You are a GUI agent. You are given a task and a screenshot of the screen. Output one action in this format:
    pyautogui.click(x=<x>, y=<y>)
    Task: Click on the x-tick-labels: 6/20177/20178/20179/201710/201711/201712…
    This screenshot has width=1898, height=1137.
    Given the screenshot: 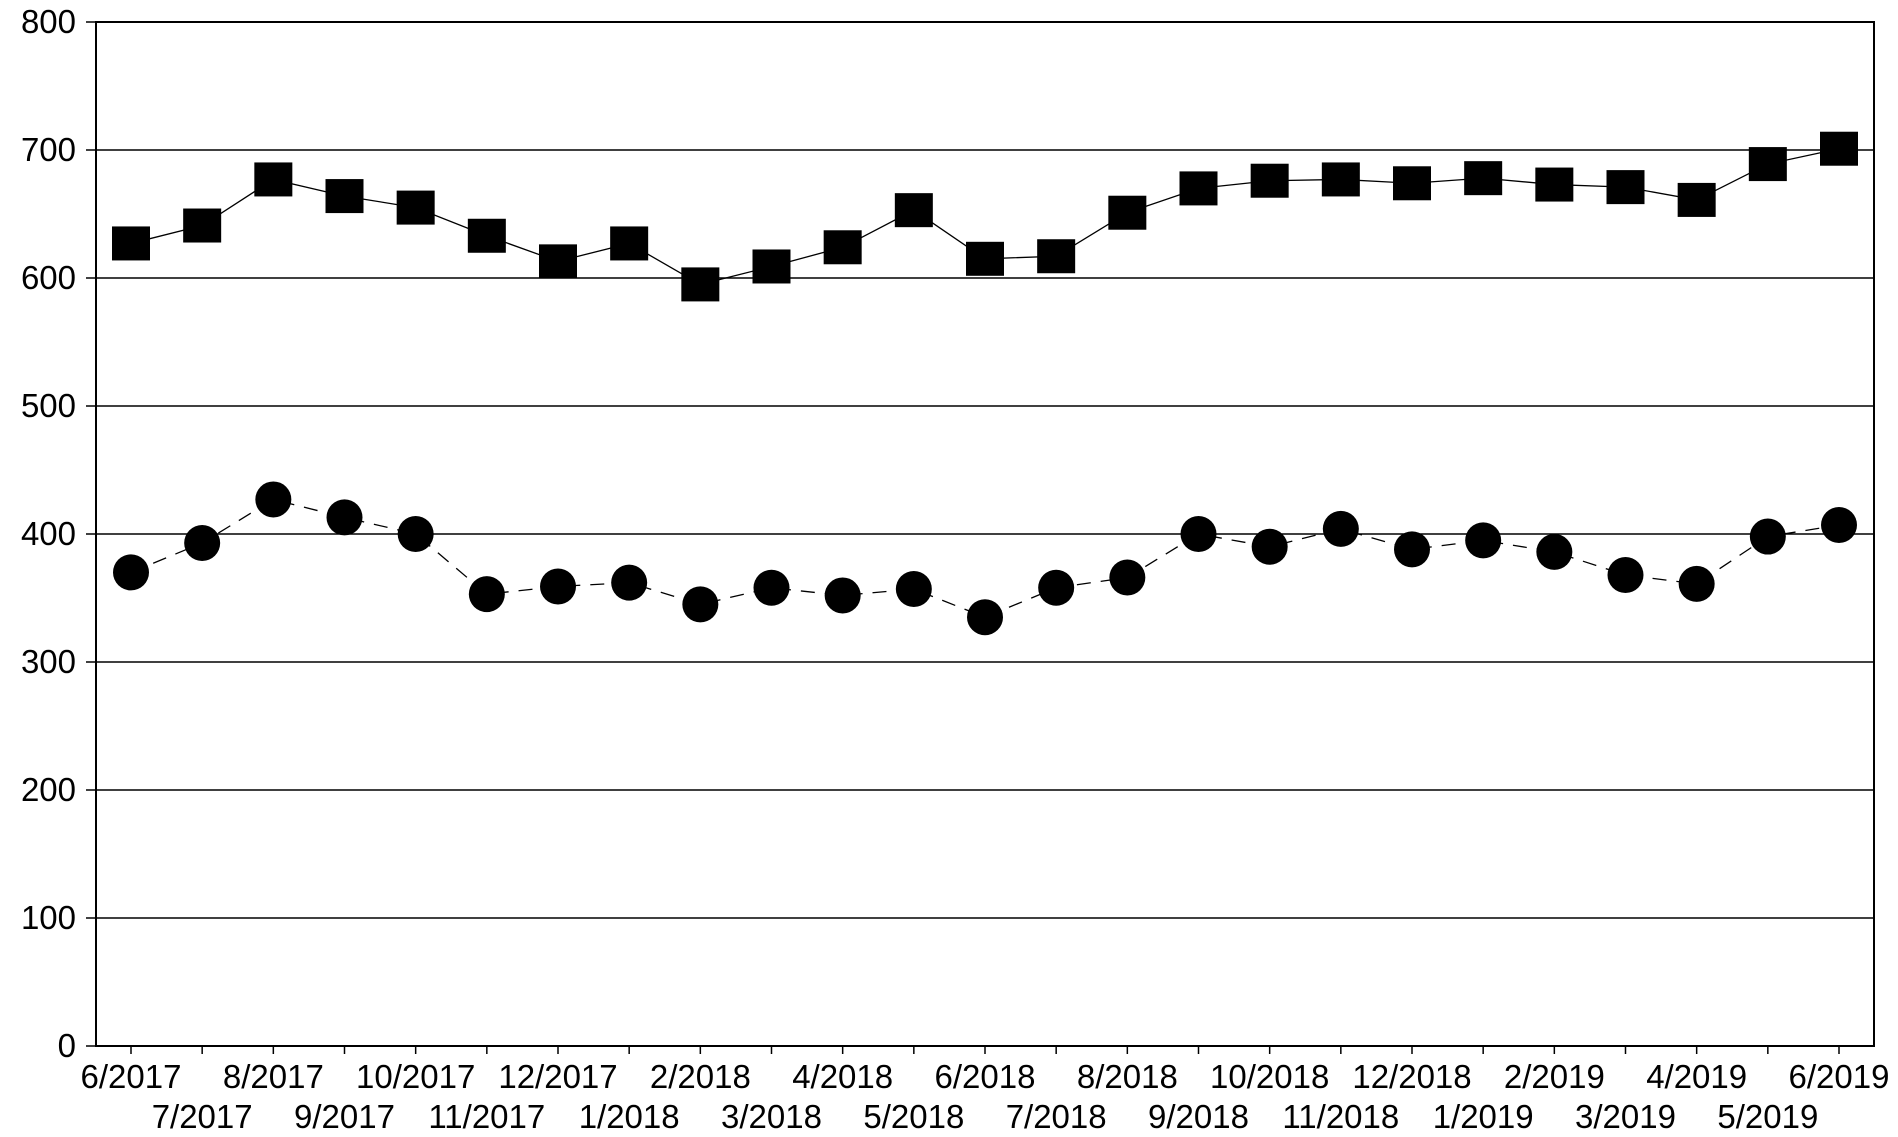 What is the action you would take?
    pyautogui.click(x=985, y=1096)
    